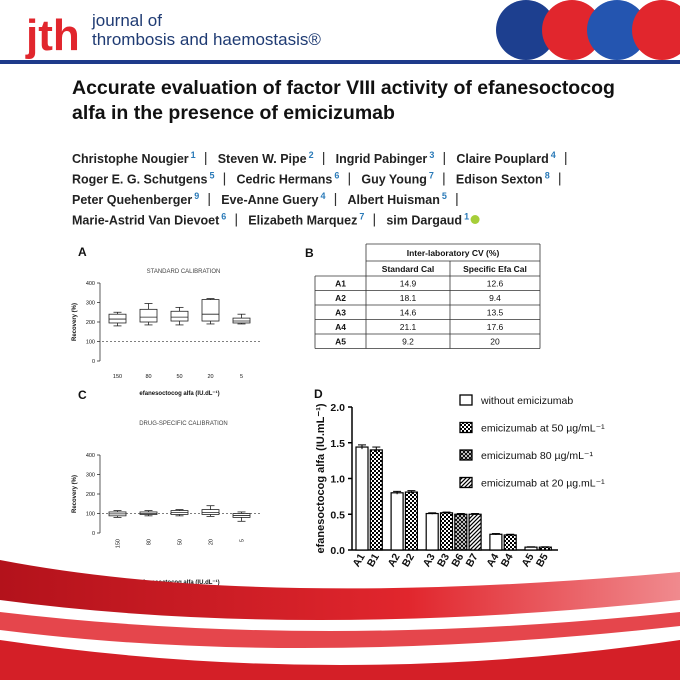 This screenshot has height=680, width=680. Describe the element at coordinates (547, 176) in the screenshot. I see `author-affiliation: 8` at that location.